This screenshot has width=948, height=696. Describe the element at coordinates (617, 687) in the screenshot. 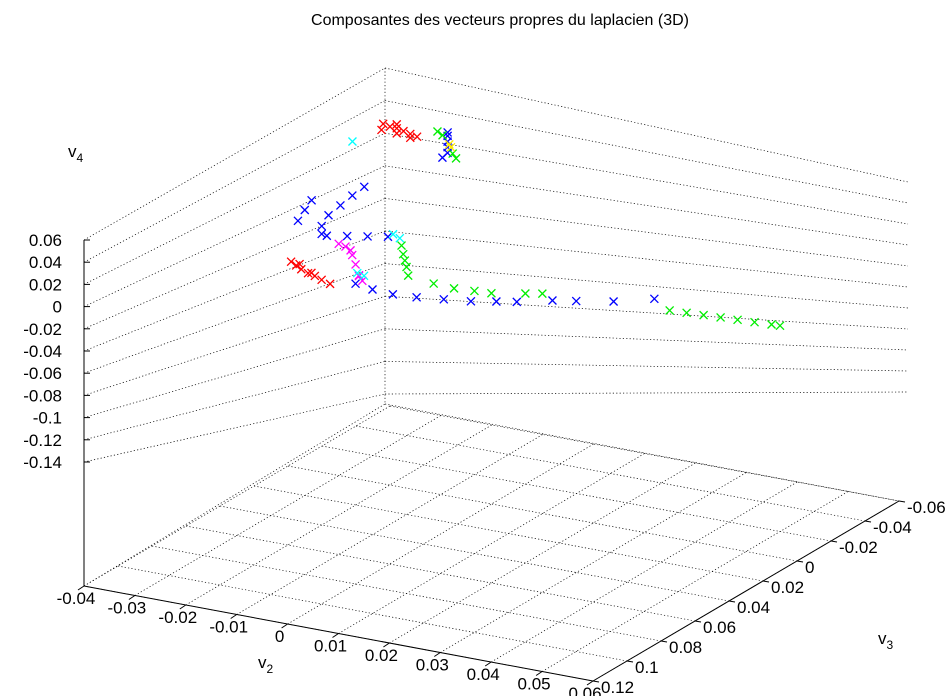

I see `y-tick-label: 0.12` at that location.